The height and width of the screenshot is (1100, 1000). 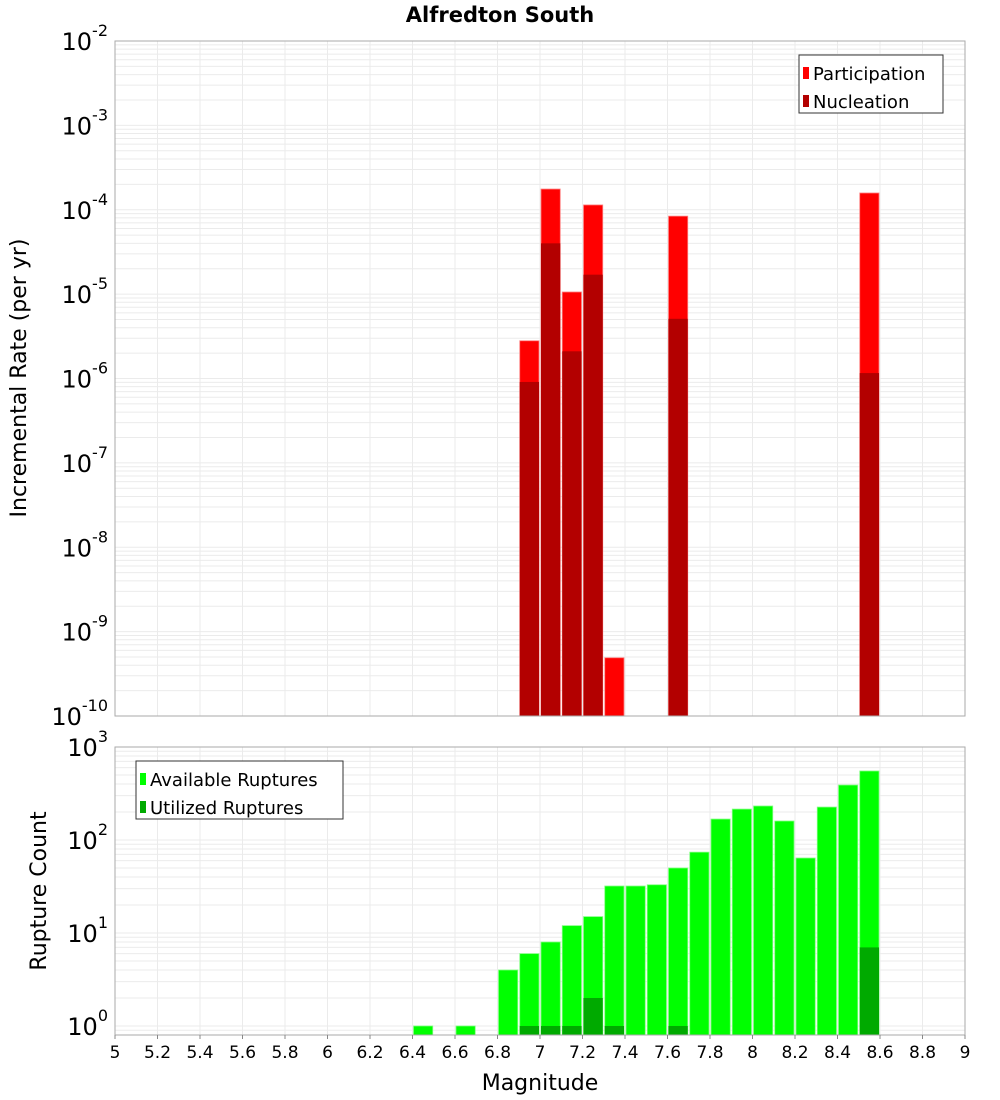 What do you see at coordinates (922, 1053) in the screenshot?
I see `x-tick-label: 8.8` at bounding box center [922, 1053].